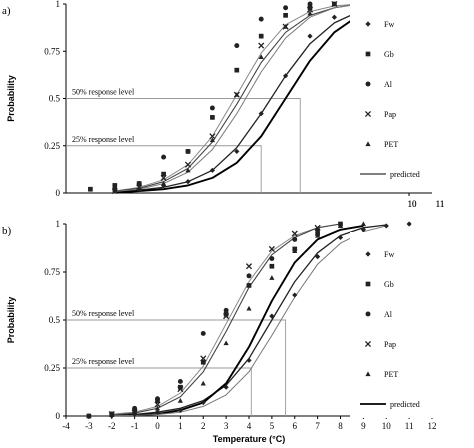 Image resolution: width=474 pixels, height=448 pixels. I want to click on x-tick-label: 8, so click(340, 426).